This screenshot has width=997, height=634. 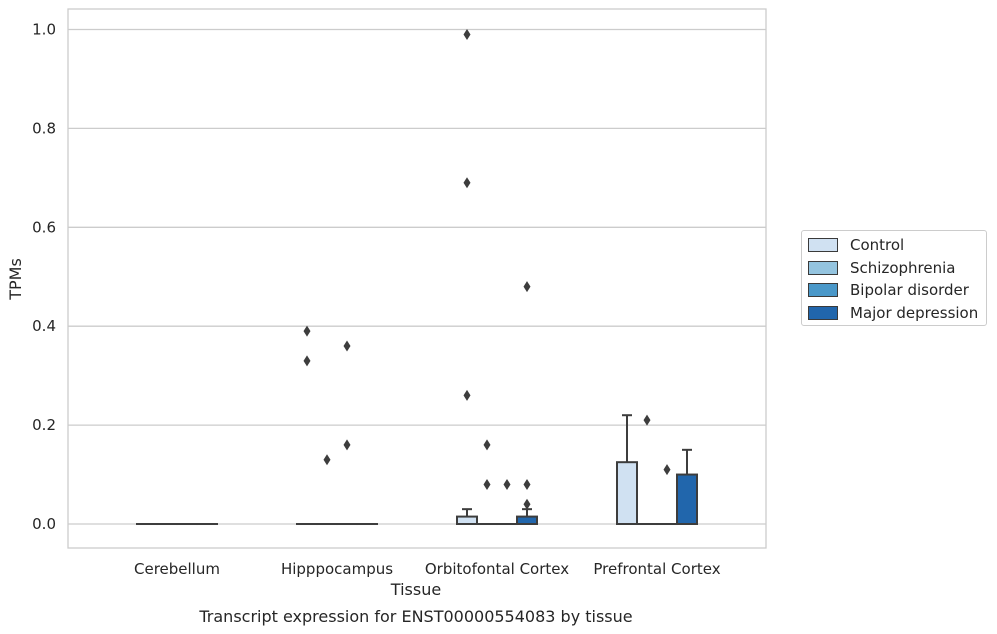 I want to click on legend-label: Control, so click(x=877, y=245).